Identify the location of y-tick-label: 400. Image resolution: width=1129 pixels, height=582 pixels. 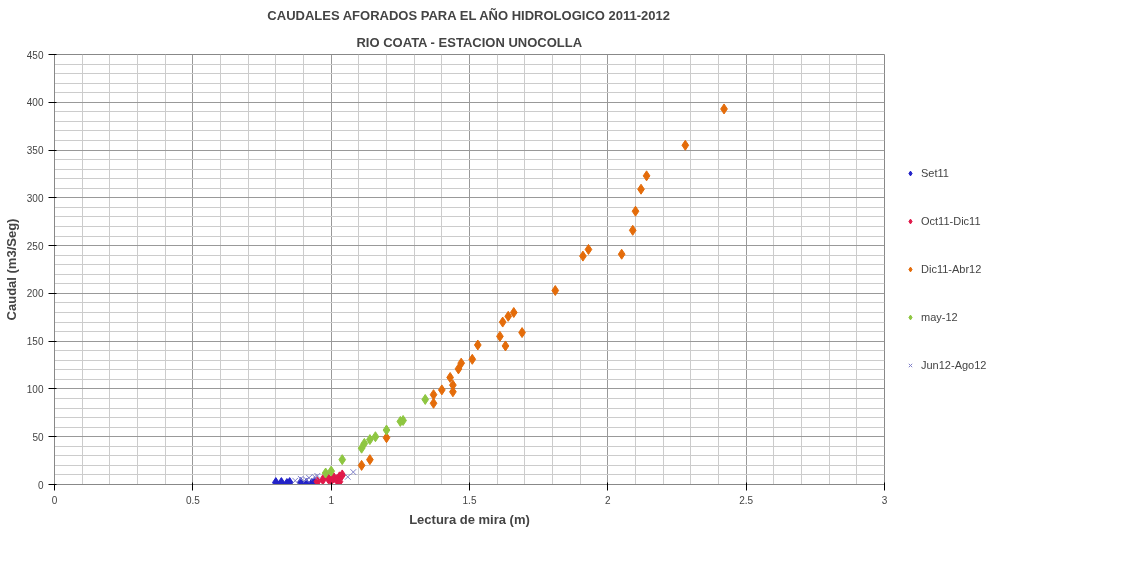
(35, 103).